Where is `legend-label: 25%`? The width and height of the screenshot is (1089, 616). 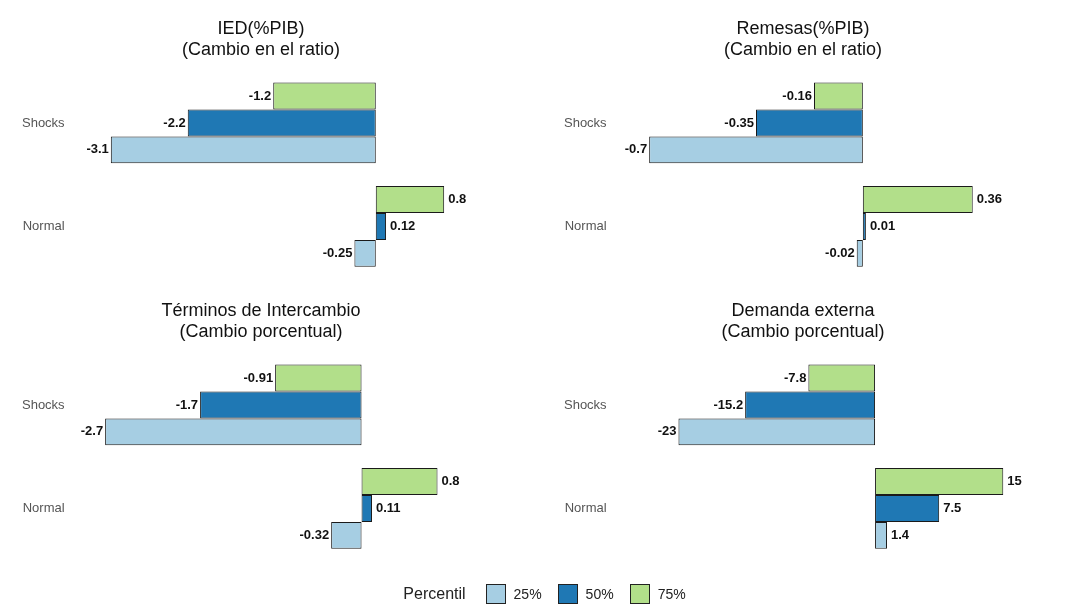
legend-label: 25% is located at coordinates (527, 594).